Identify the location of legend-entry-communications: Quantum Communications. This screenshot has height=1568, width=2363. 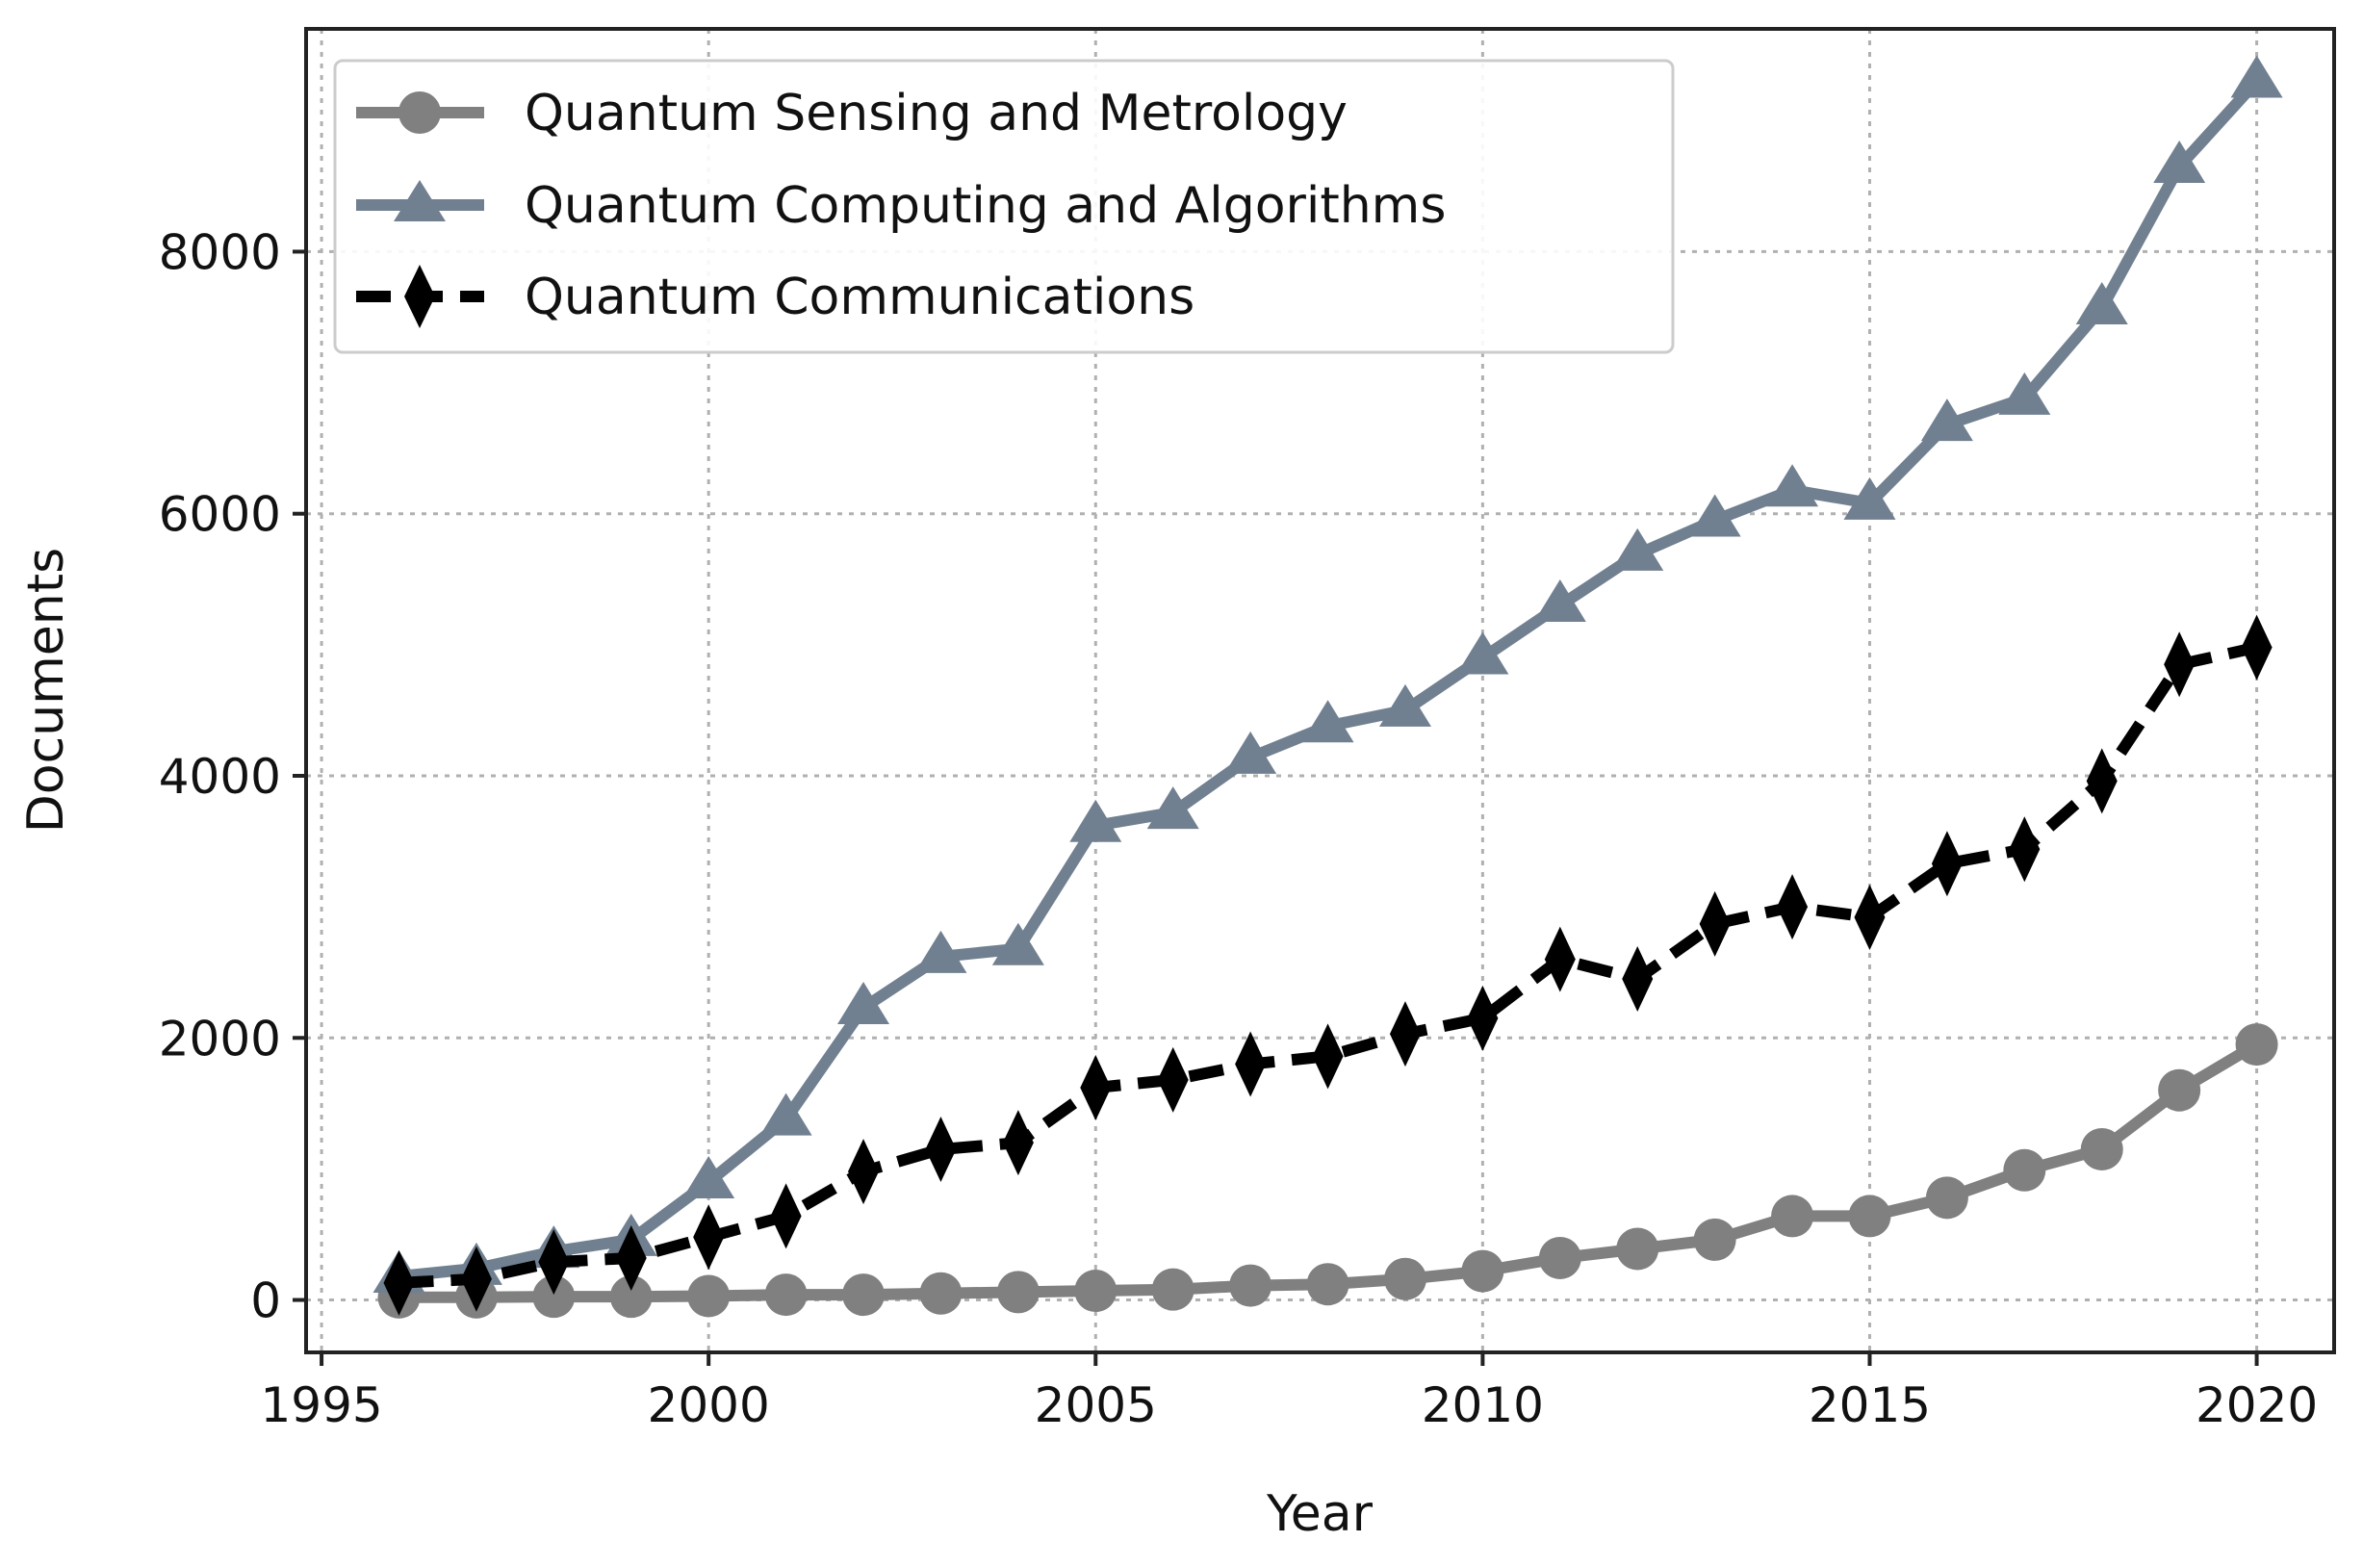
(775, 297).